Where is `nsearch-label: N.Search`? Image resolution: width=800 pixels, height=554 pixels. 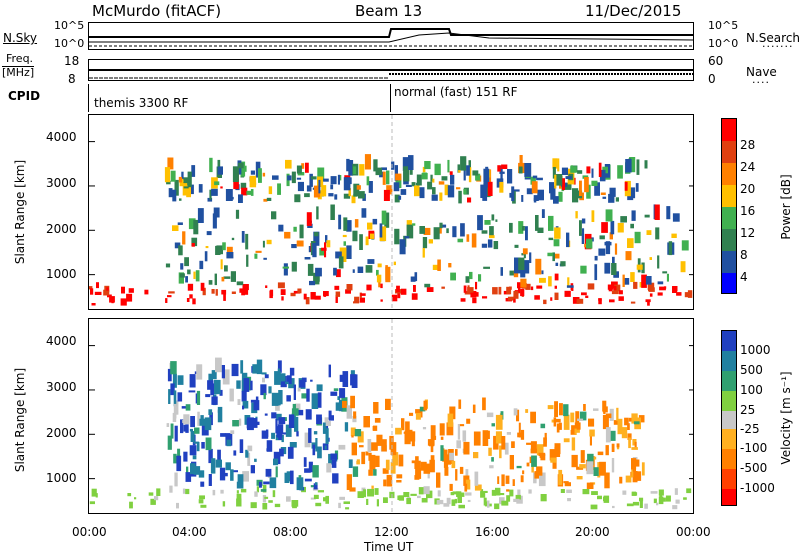 nsearch-label: N.Search is located at coordinates (773, 38).